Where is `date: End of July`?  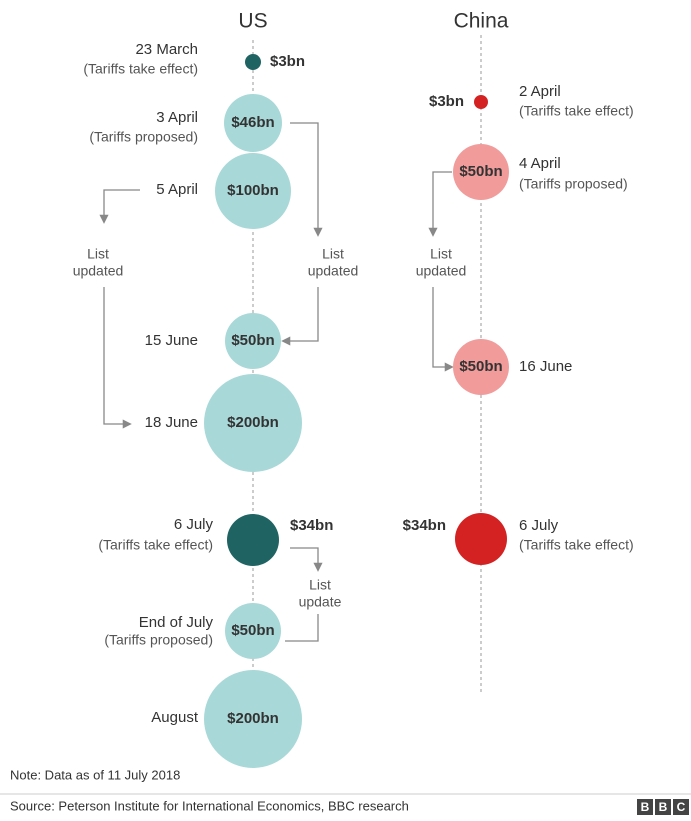 date: End of July is located at coordinates (176, 622).